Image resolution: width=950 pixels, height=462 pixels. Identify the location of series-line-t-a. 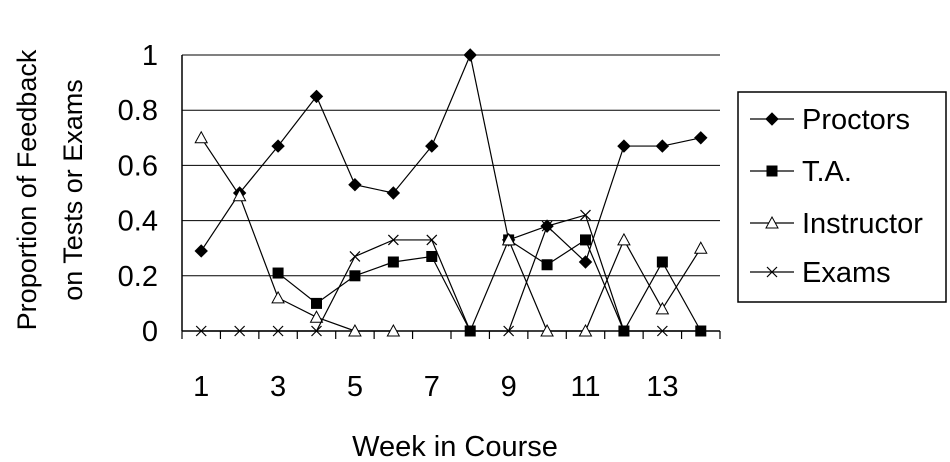
(489, 286).